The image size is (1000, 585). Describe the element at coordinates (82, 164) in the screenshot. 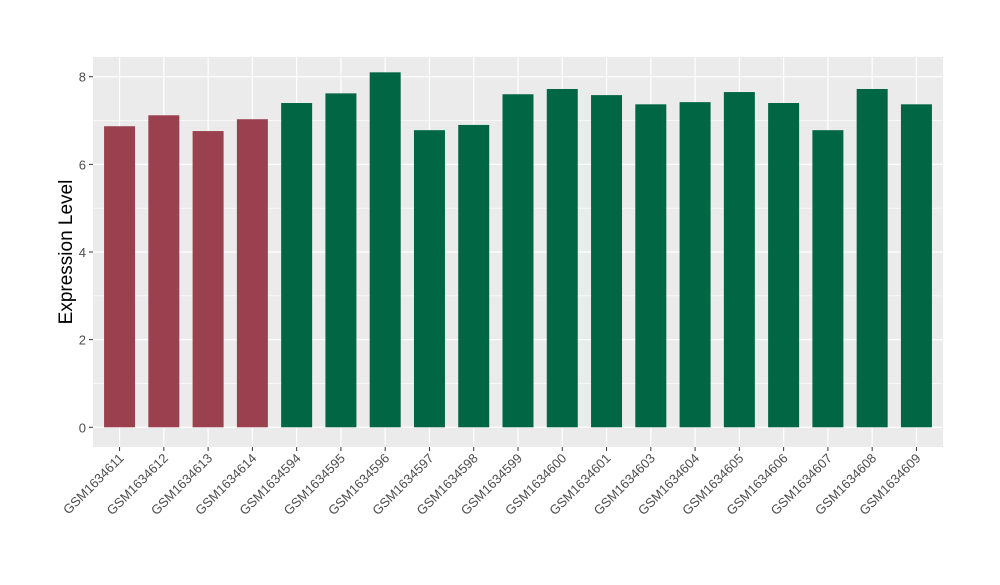

I see `y-tick-label: 6` at that location.